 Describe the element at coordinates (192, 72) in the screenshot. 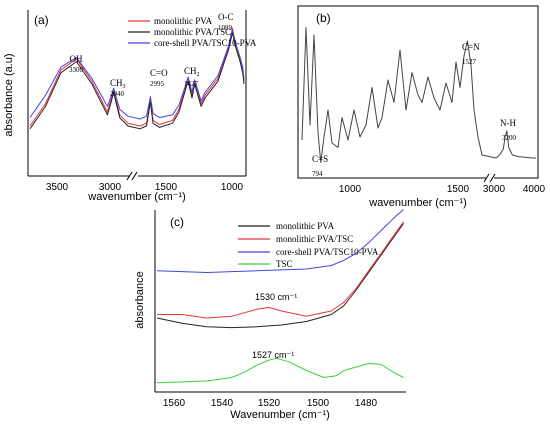

I see `annot-ch2: CH2` at that location.